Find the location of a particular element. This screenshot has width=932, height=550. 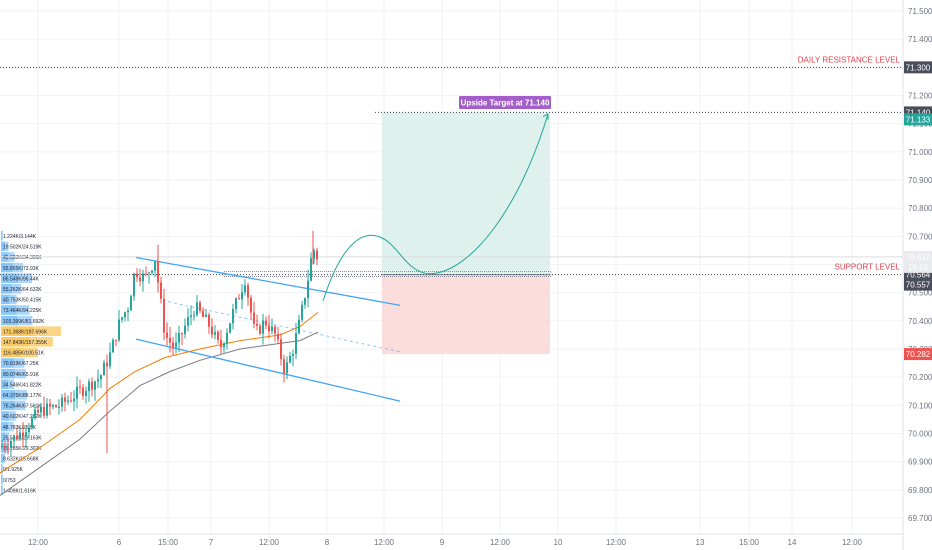

price-tick-label: 70.900 is located at coordinates (920, 180).